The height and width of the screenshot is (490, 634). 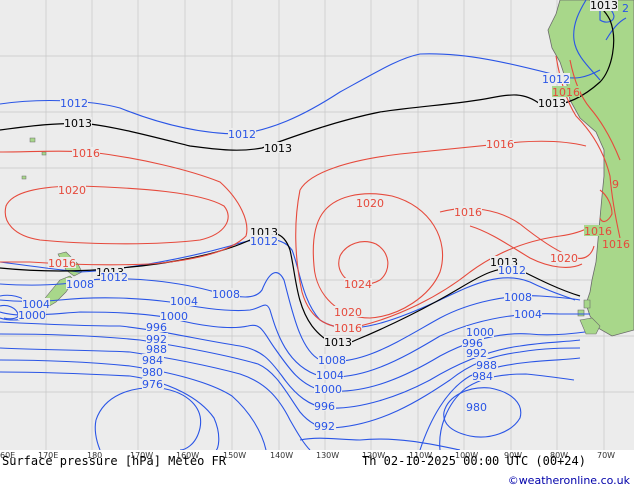 What do you see at coordinates (48, 455) in the screenshot?
I see `lon-tick: 170E` at bounding box center [48, 455].